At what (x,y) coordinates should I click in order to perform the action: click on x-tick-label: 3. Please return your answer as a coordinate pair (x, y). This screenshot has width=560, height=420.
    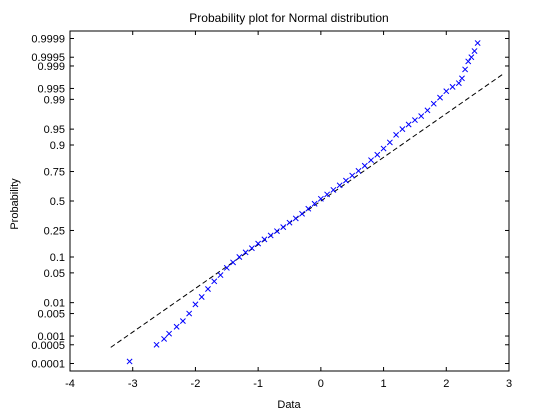
    Looking at the image, I should click on (509, 384).